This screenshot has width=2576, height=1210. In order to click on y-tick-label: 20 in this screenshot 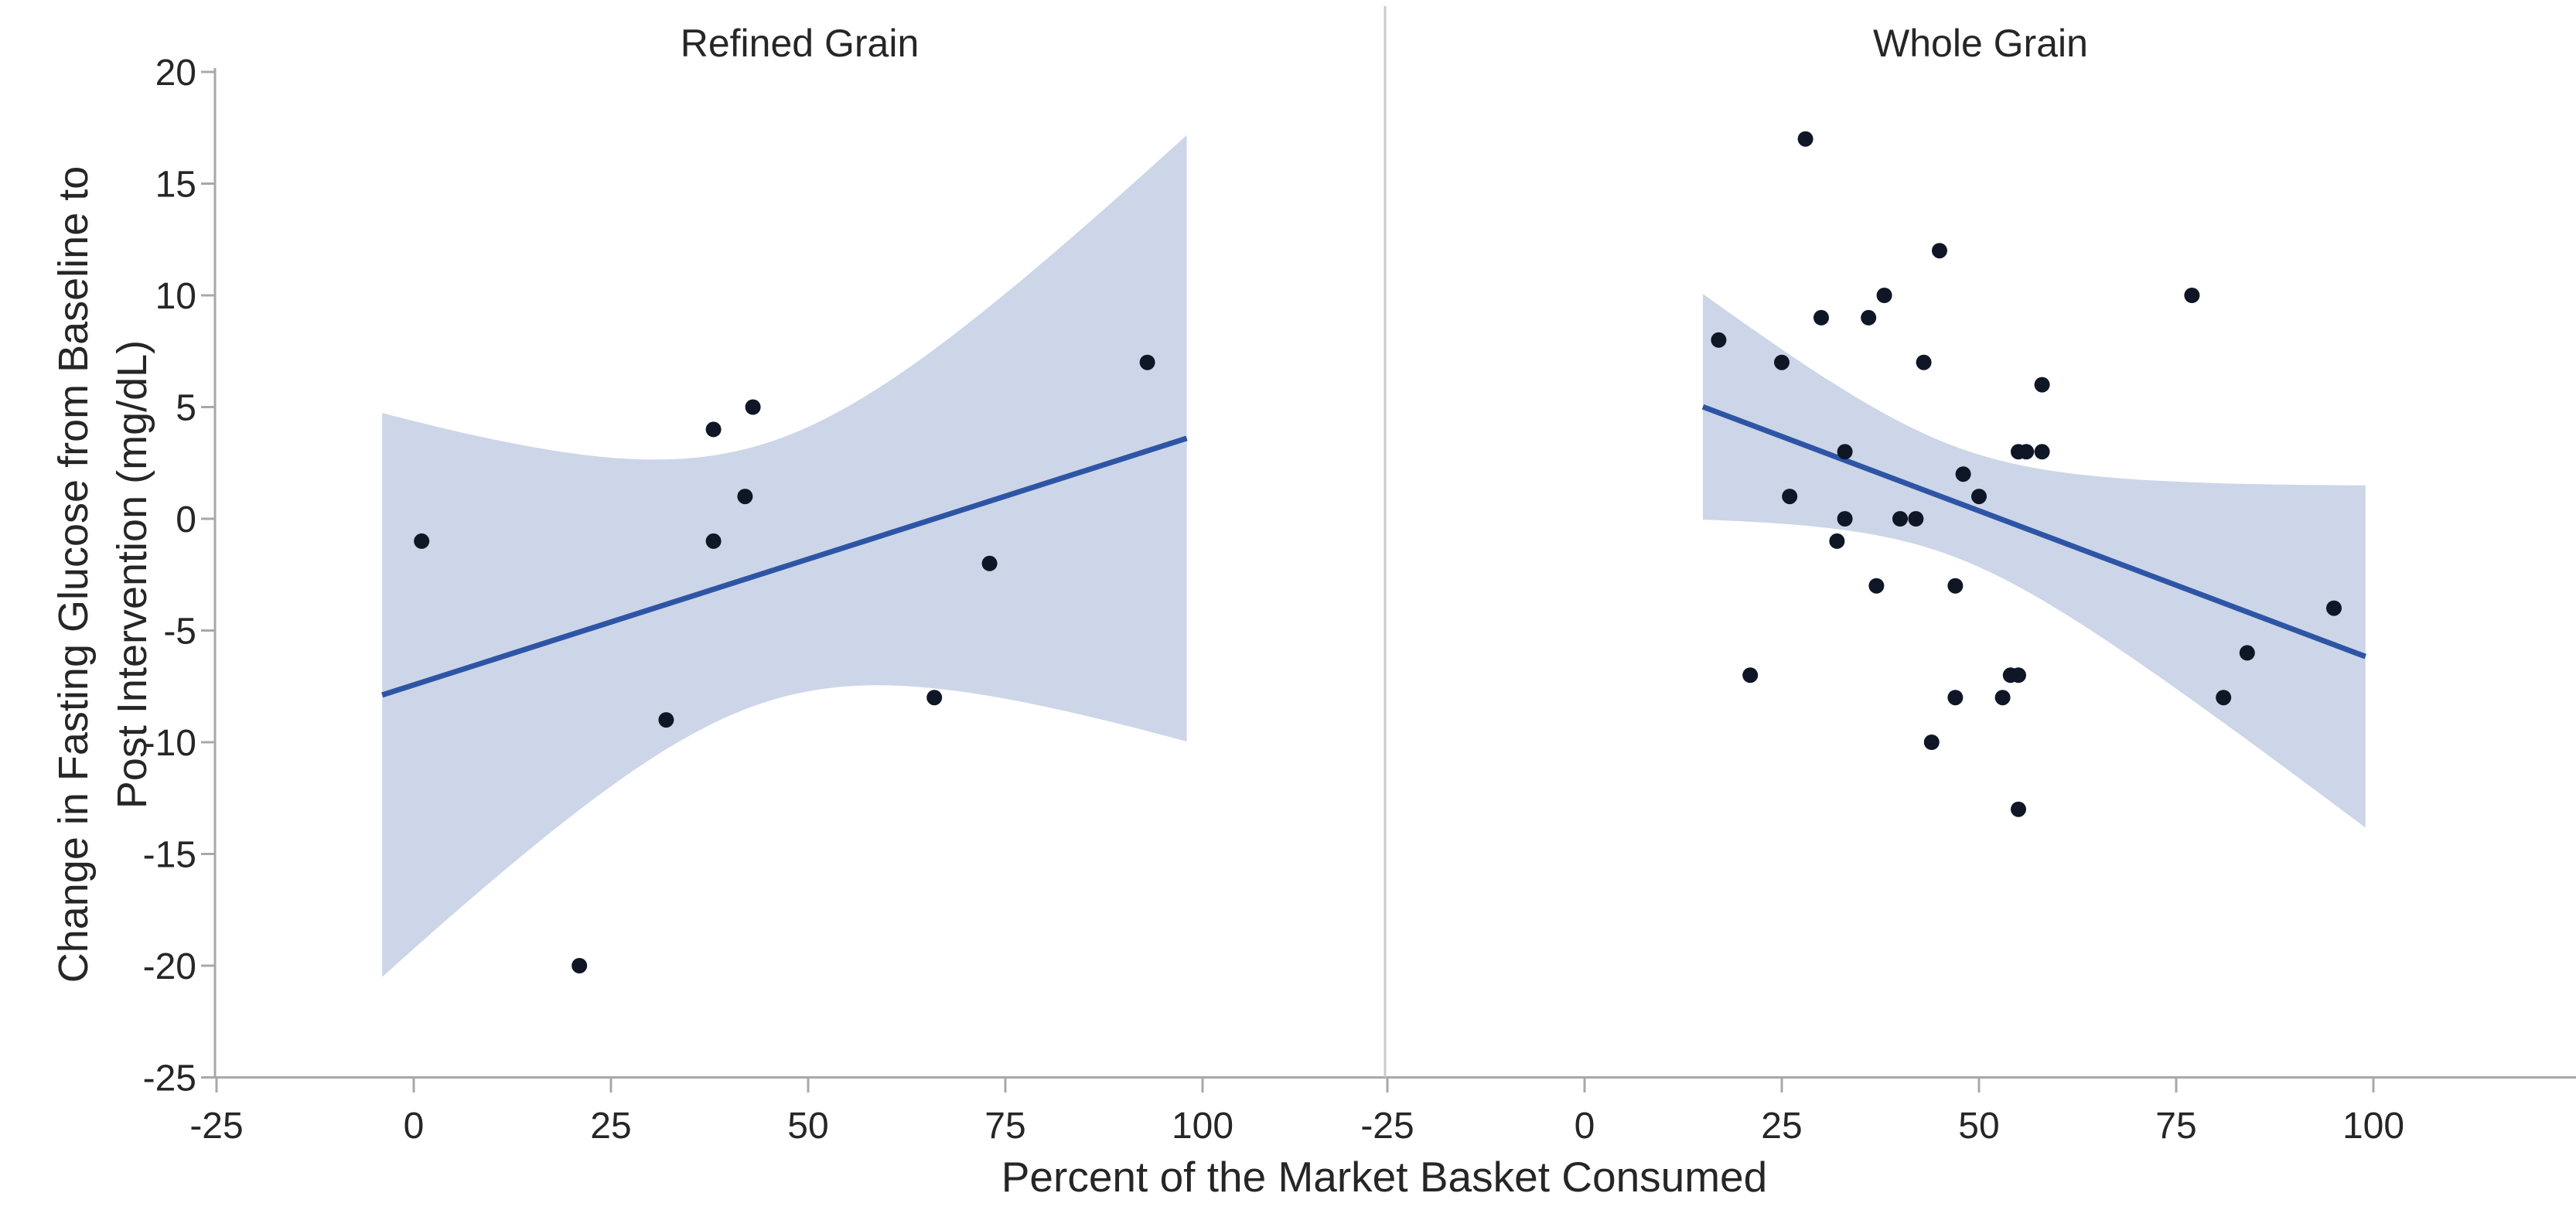, I will do `click(176, 73)`.